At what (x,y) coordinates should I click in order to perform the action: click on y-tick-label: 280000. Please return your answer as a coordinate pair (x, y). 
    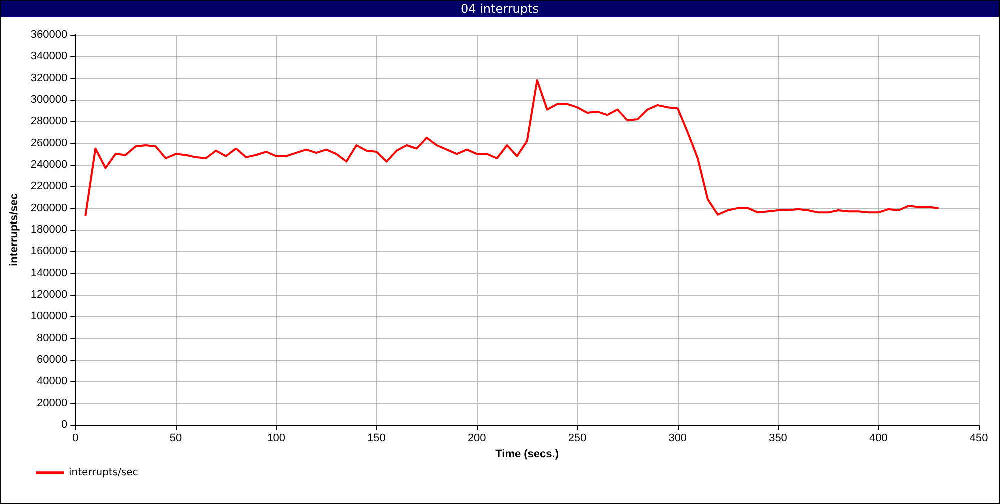
    Looking at the image, I should click on (49, 122).